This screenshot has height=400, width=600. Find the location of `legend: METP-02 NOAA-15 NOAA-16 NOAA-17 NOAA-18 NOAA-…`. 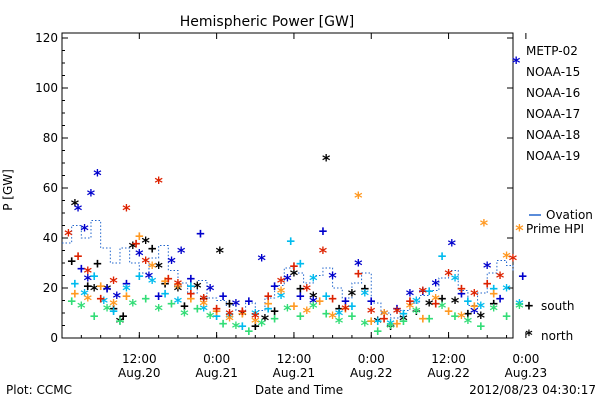

legend: METP-02 NOAA-15 NOAA-16 NOAA-17 NOAA-18 NOAA-… is located at coordinates (553, 103).